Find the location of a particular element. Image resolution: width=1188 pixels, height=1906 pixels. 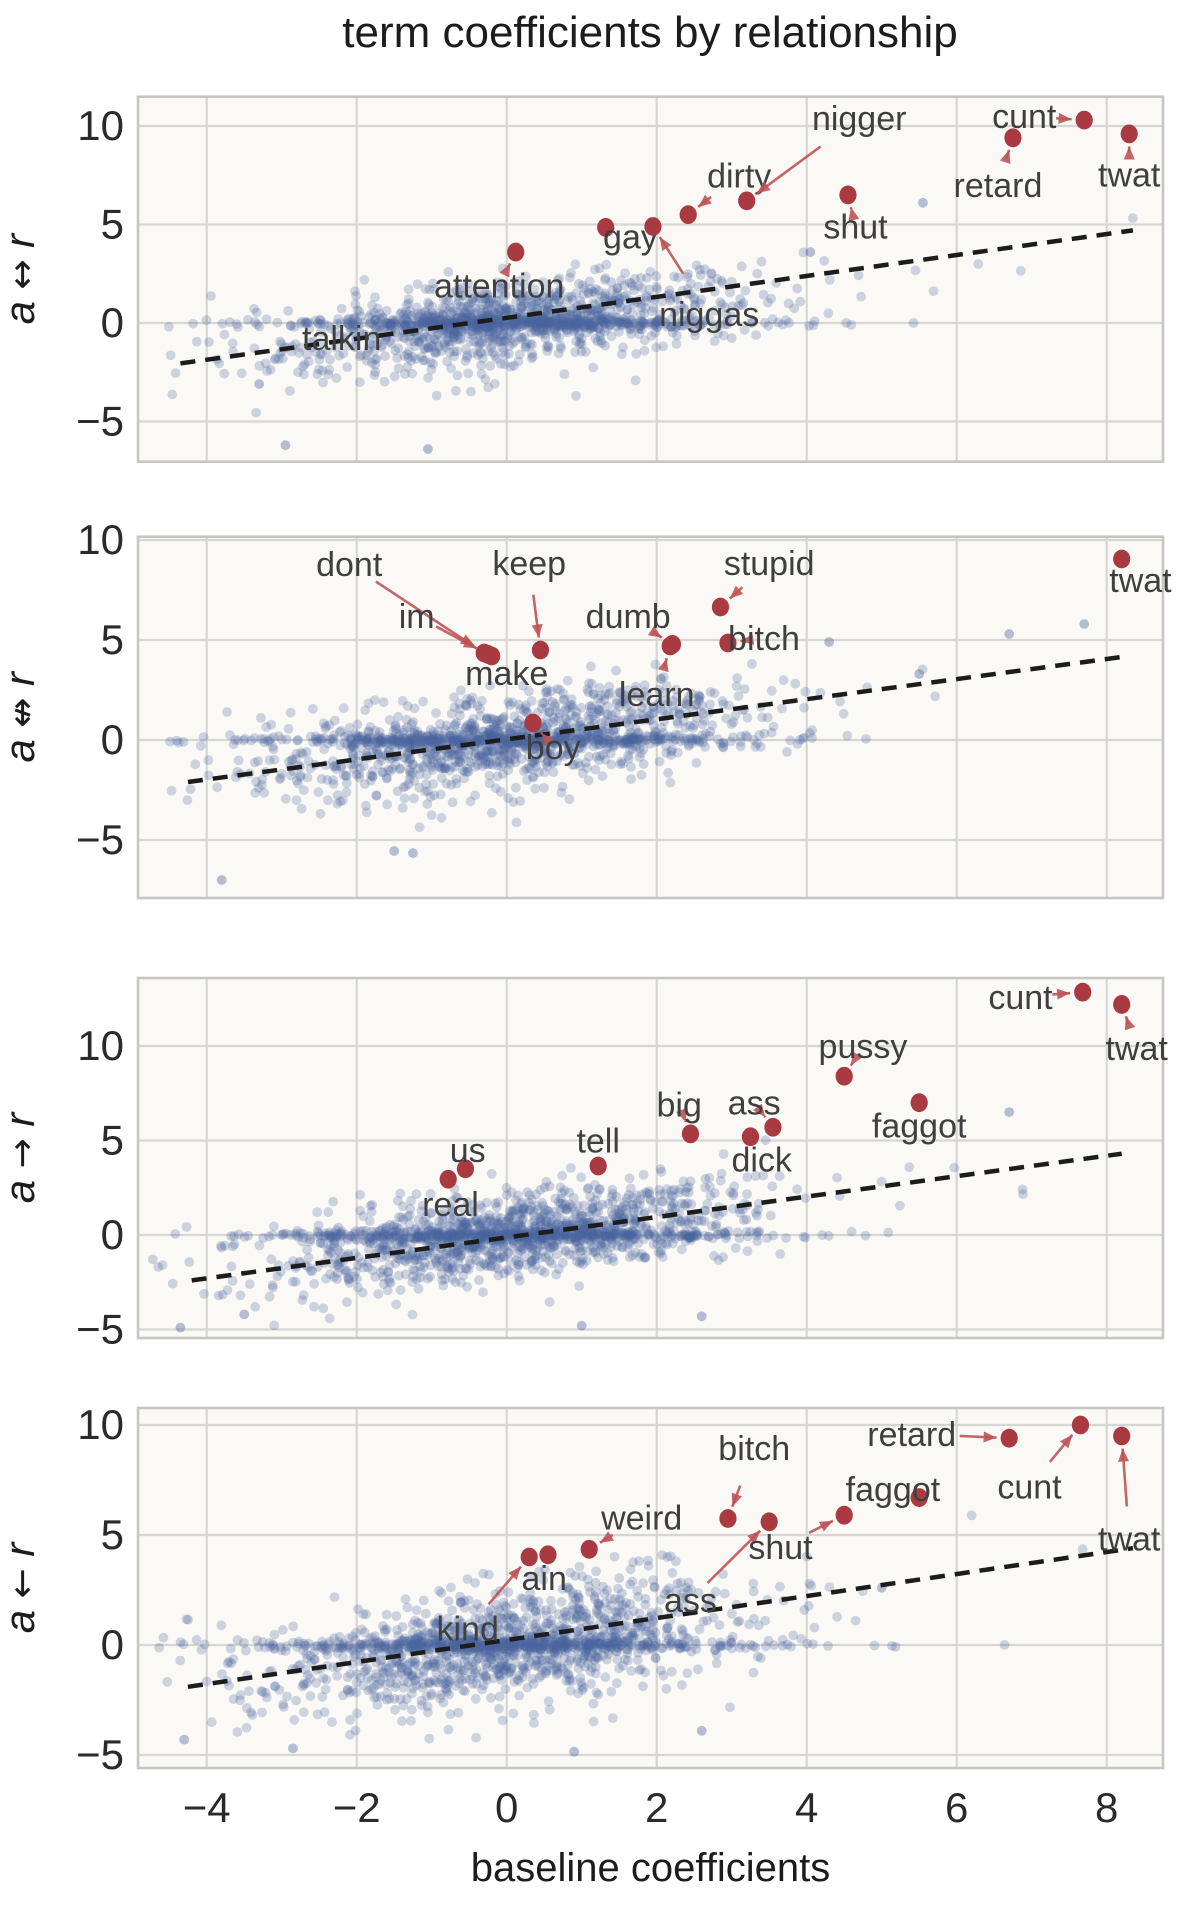

term-annotation: weird is located at coordinates (641, 1518).